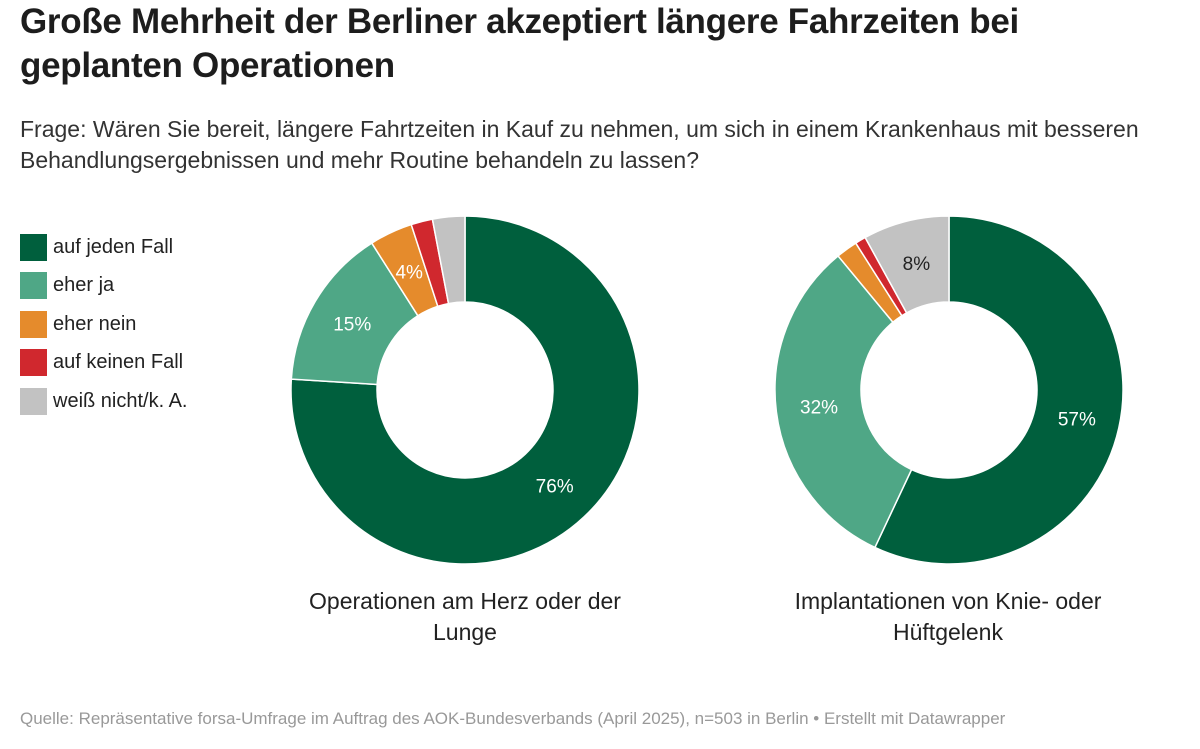  I want to click on legend-item-auf-keinen-fall: auf keinen Fall, so click(104, 363).